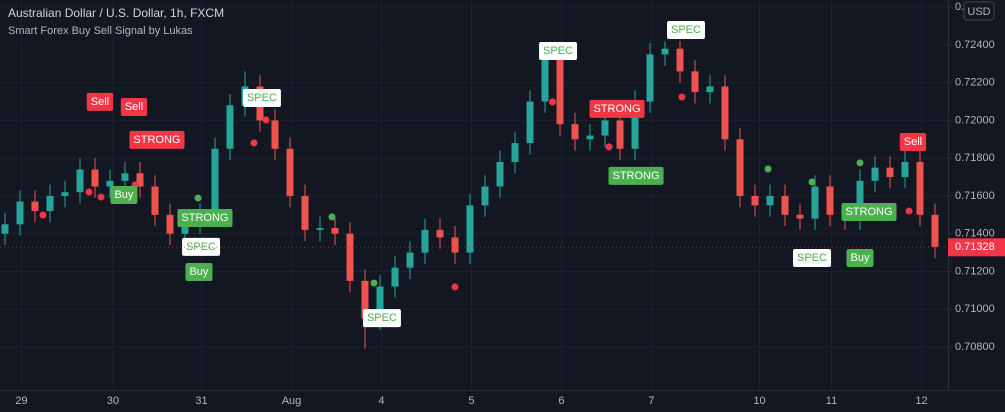  What do you see at coordinates (975, 234) in the screenshot?
I see `y-tick-label: 0.71400` at bounding box center [975, 234].